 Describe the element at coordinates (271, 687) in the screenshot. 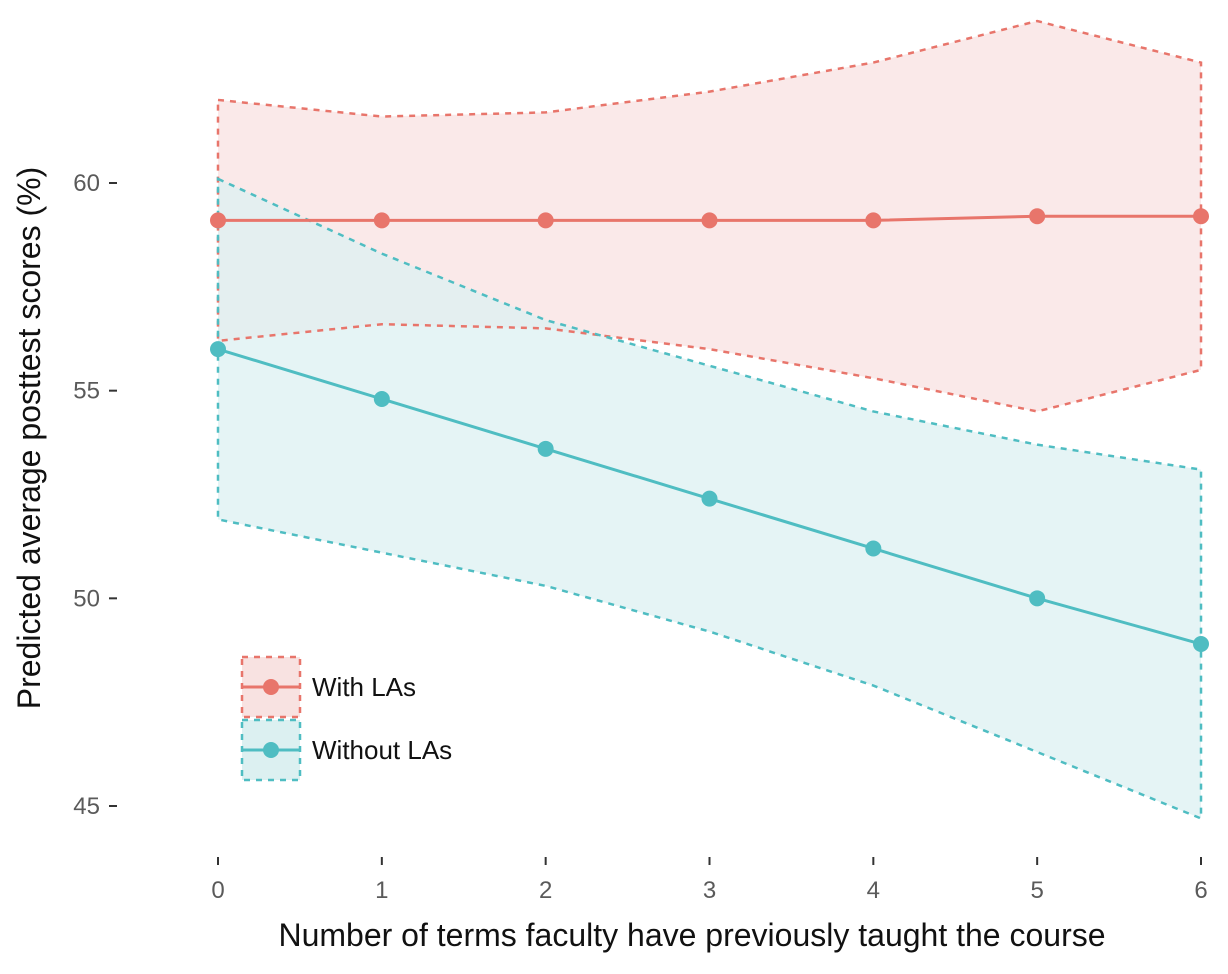

I see `legend-marker-with-las` at that location.